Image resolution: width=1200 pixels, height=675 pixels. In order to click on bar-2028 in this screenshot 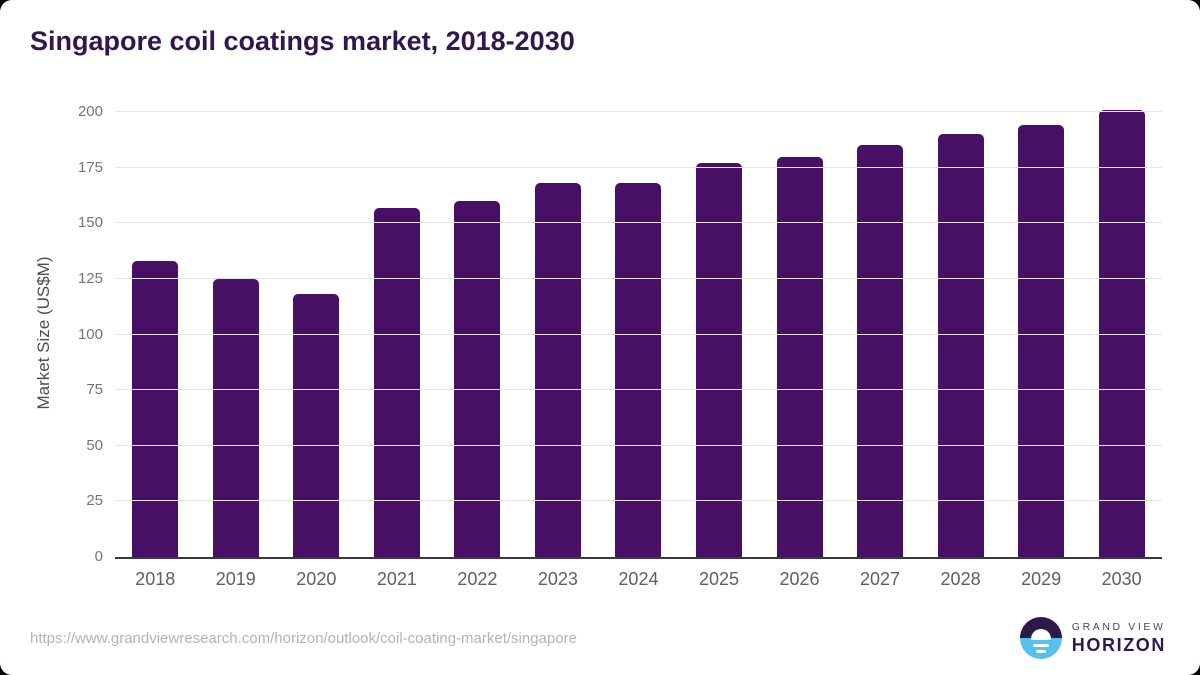, I will do `click(960, 345)`.